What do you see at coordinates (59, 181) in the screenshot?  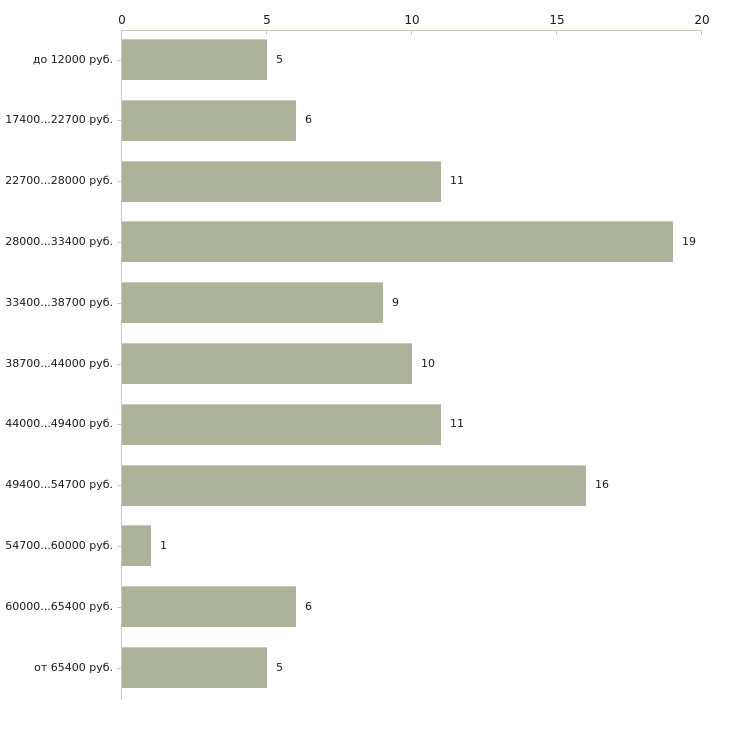 I see `category-label: 22700...28000 руб.` at bounding box center [59, 181].